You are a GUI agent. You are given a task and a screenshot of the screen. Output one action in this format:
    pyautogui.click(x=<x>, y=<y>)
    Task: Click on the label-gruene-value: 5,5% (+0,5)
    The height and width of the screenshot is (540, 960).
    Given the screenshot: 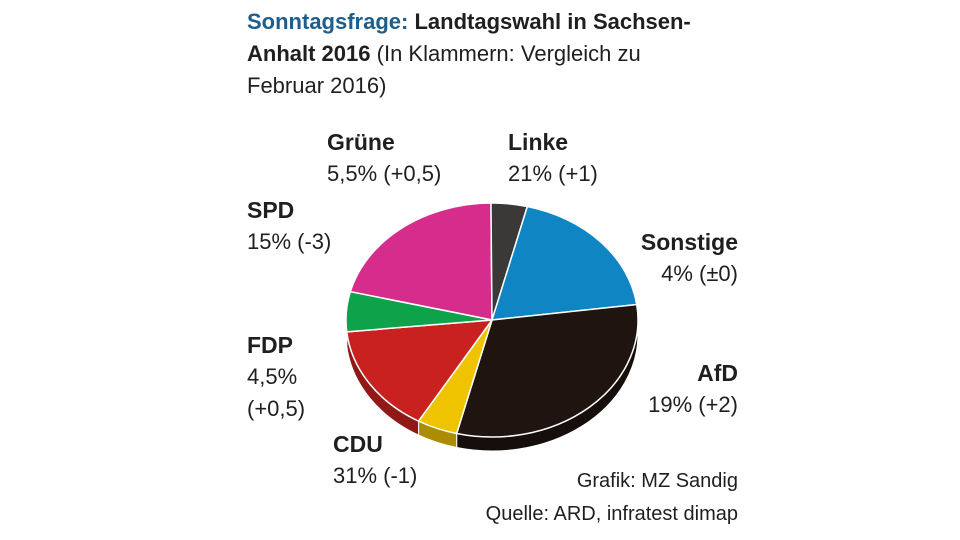 What is the action you would take?
    pyautogui.click(x=384, y=173)
    